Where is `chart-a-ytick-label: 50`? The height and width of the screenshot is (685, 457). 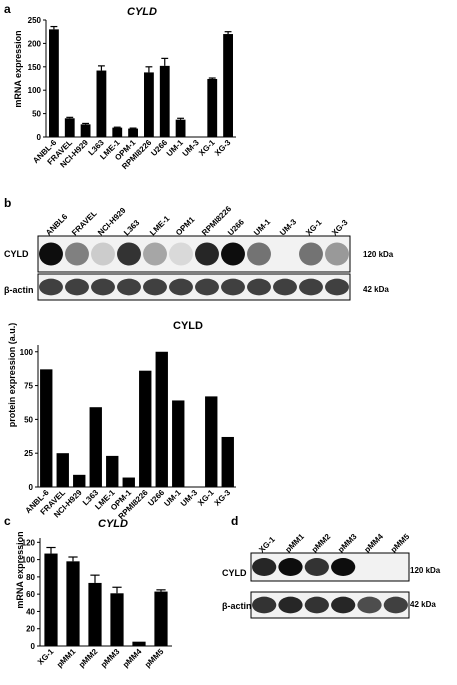
chart-a-ytick-label: 50 is located at coordinates (36, 114).